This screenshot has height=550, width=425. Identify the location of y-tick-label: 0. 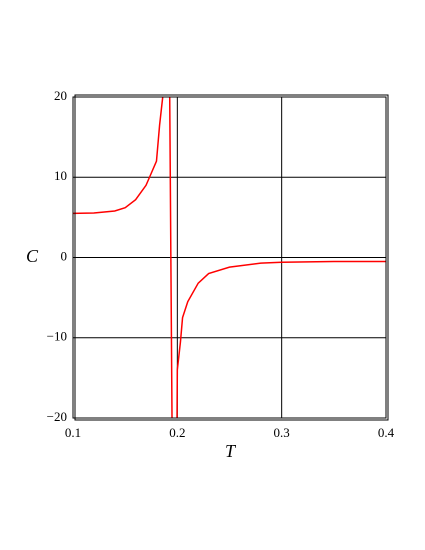
(64, 255).